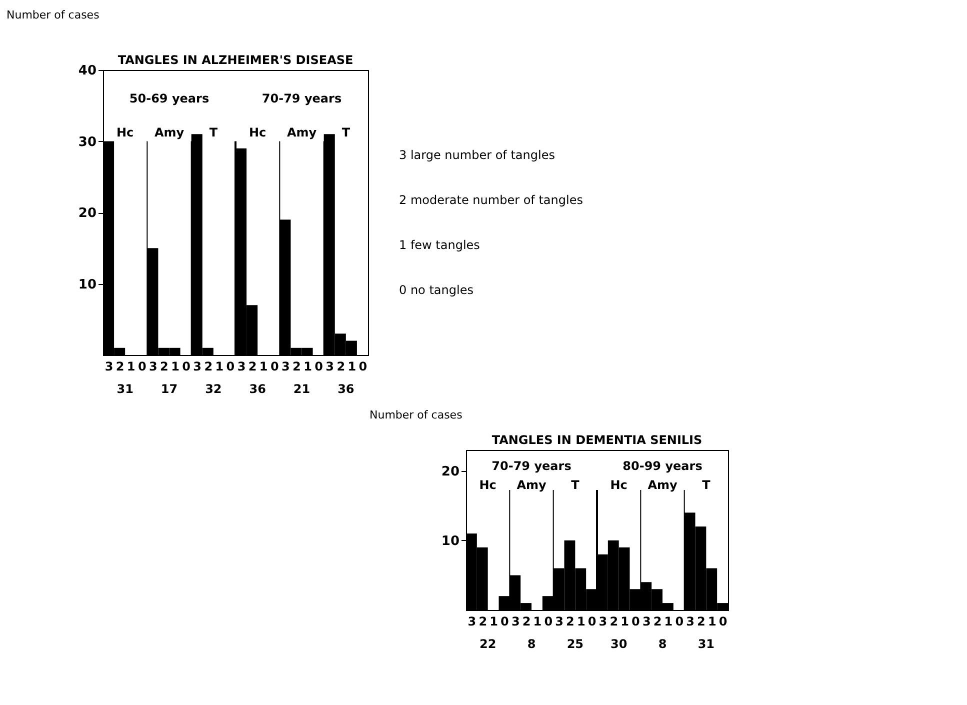 This screenshot has width=967, height=705. I want to click on text: 30, so click(619, 644).